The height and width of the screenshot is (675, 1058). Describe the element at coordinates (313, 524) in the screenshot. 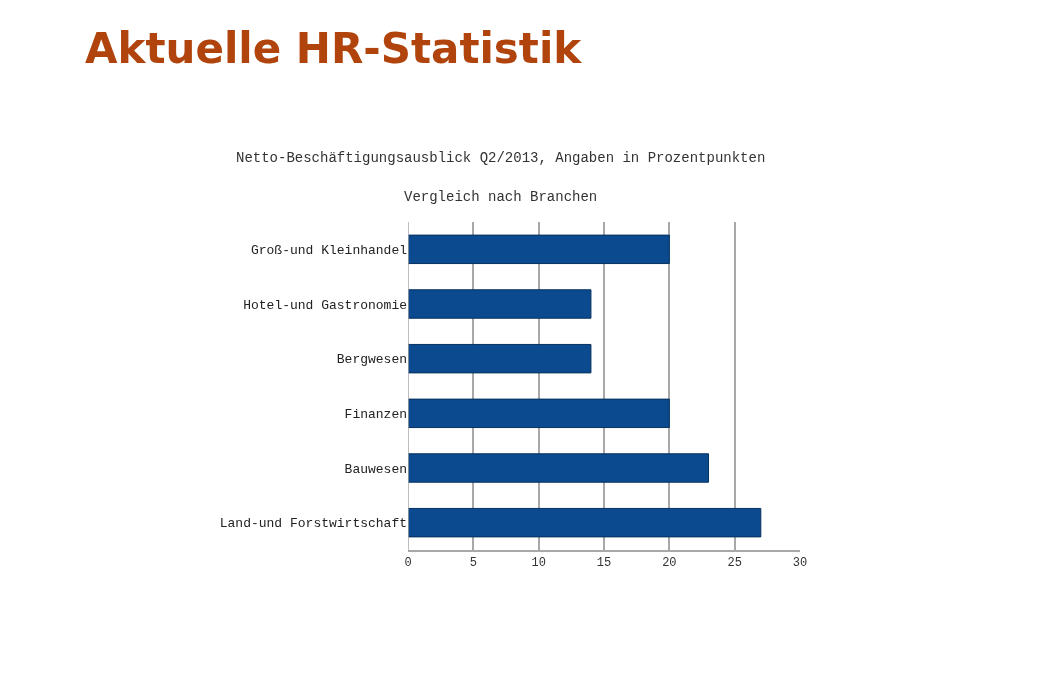

I see `y-tick-label: Land-und Forstwirtschaft` at that location.